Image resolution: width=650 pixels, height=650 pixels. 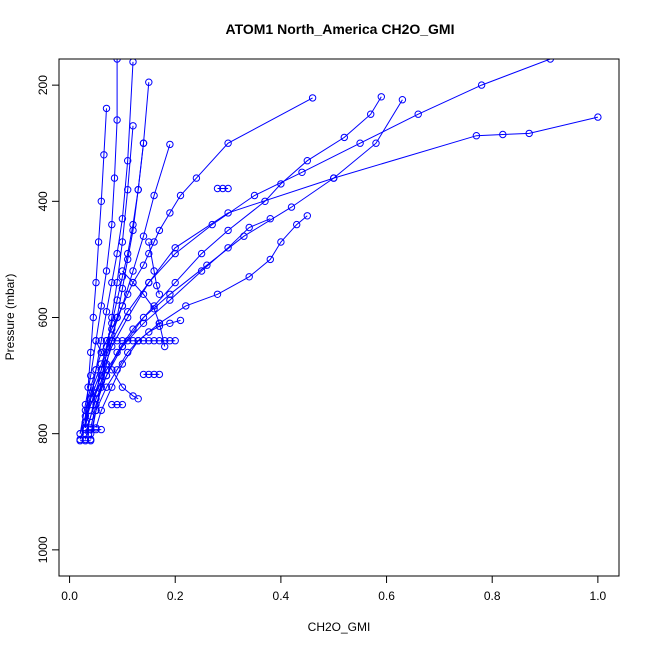 I want to click on y-tick-label: 400, so click(x=43, y=201).